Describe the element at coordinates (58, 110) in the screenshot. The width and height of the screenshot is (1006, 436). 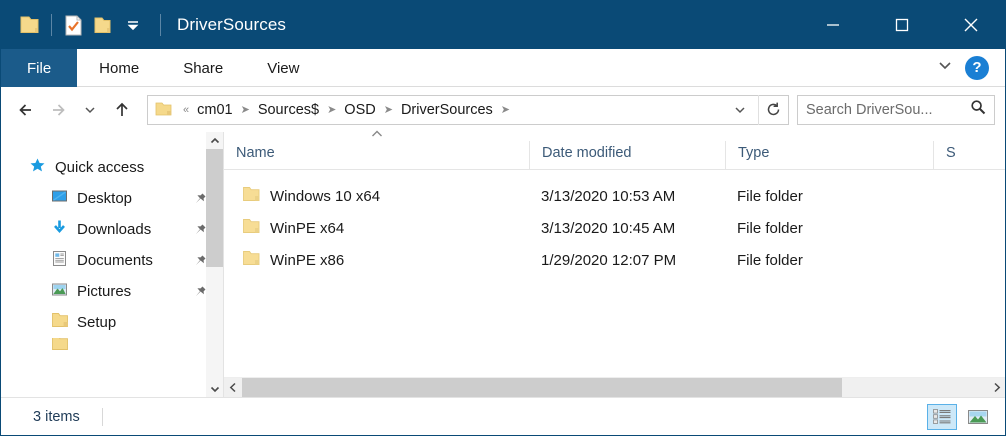
I see `forward-button` at that location.